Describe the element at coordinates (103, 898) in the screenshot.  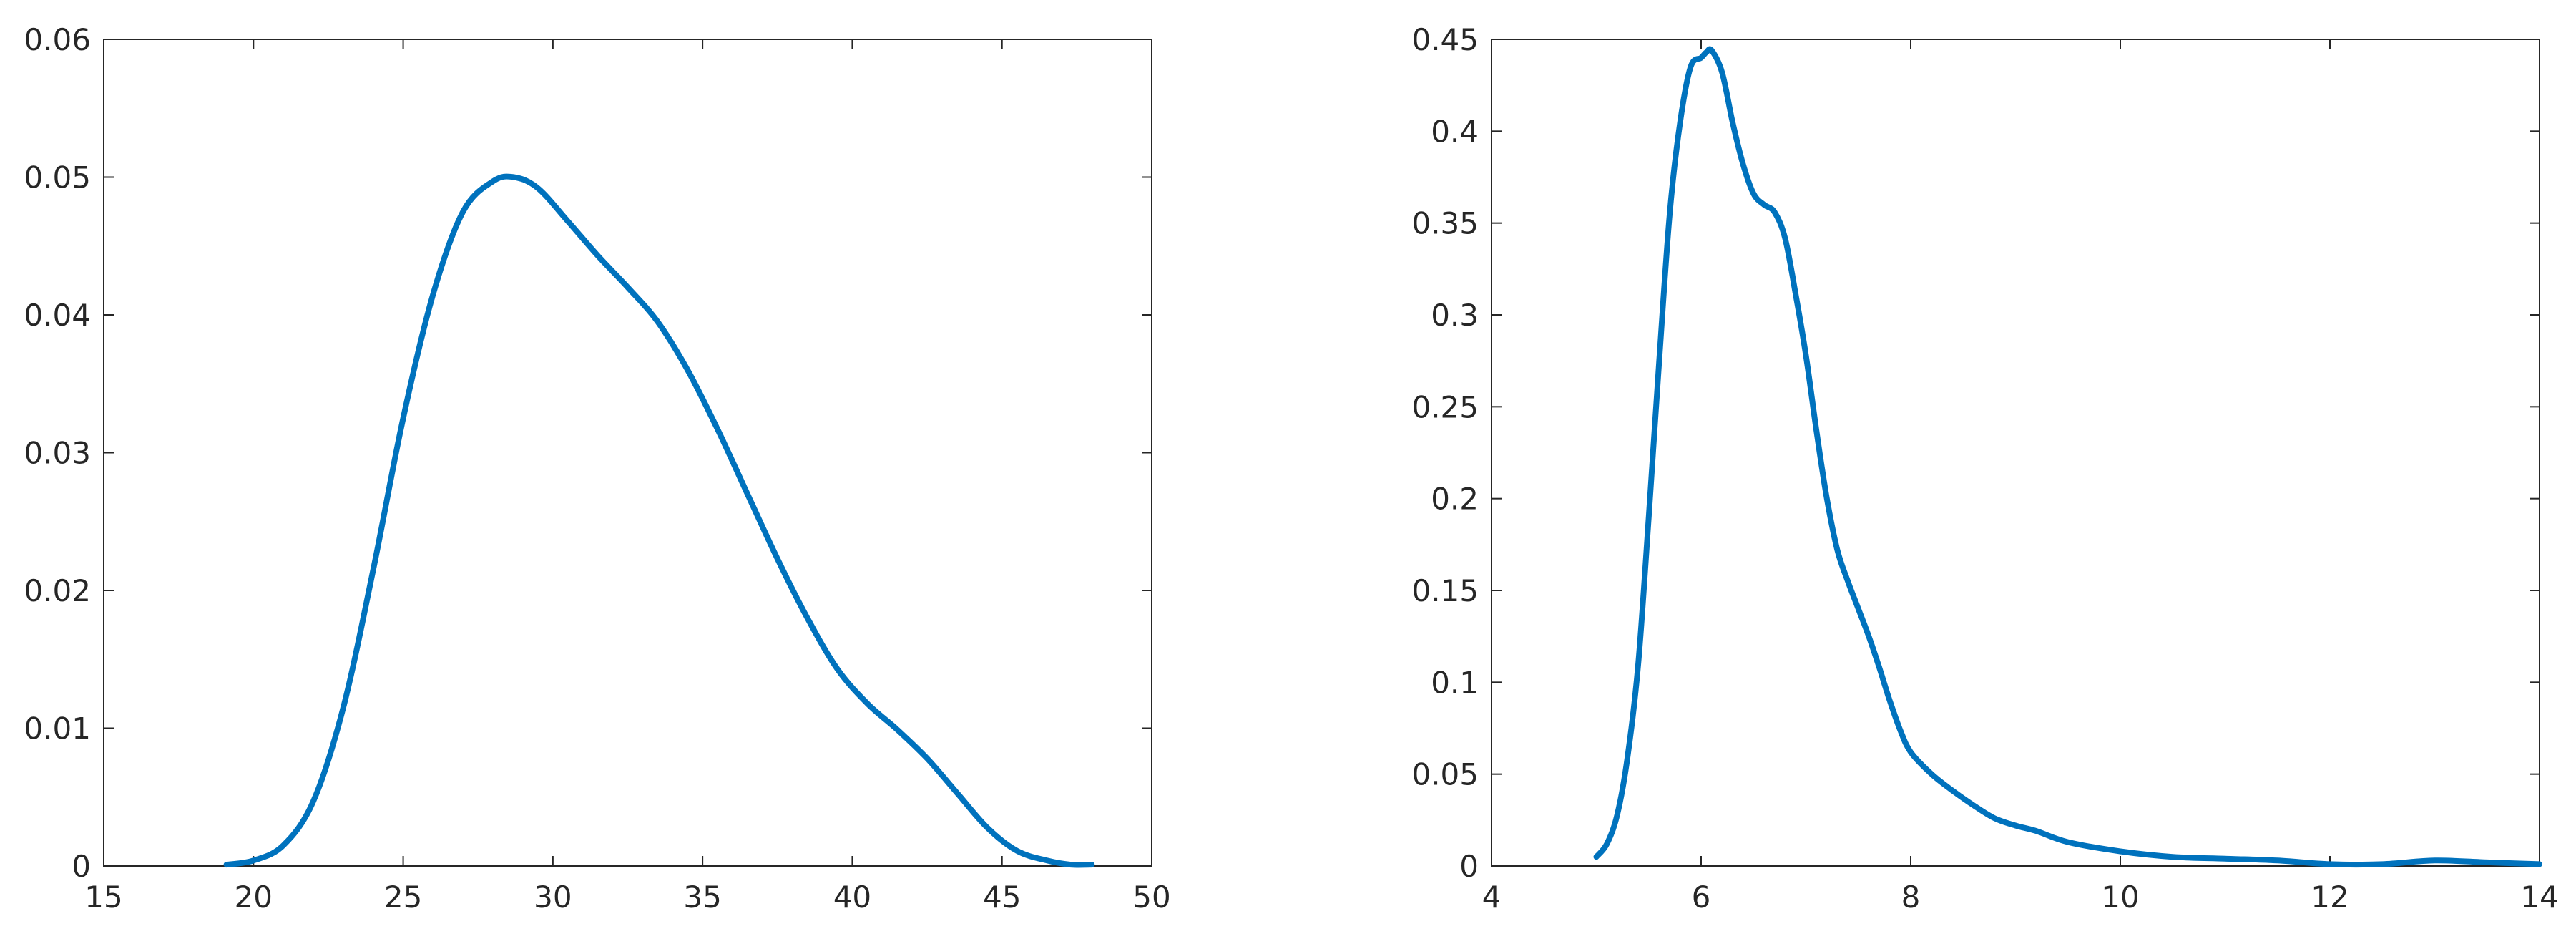
I see `x-tick-label: 15` at that location.